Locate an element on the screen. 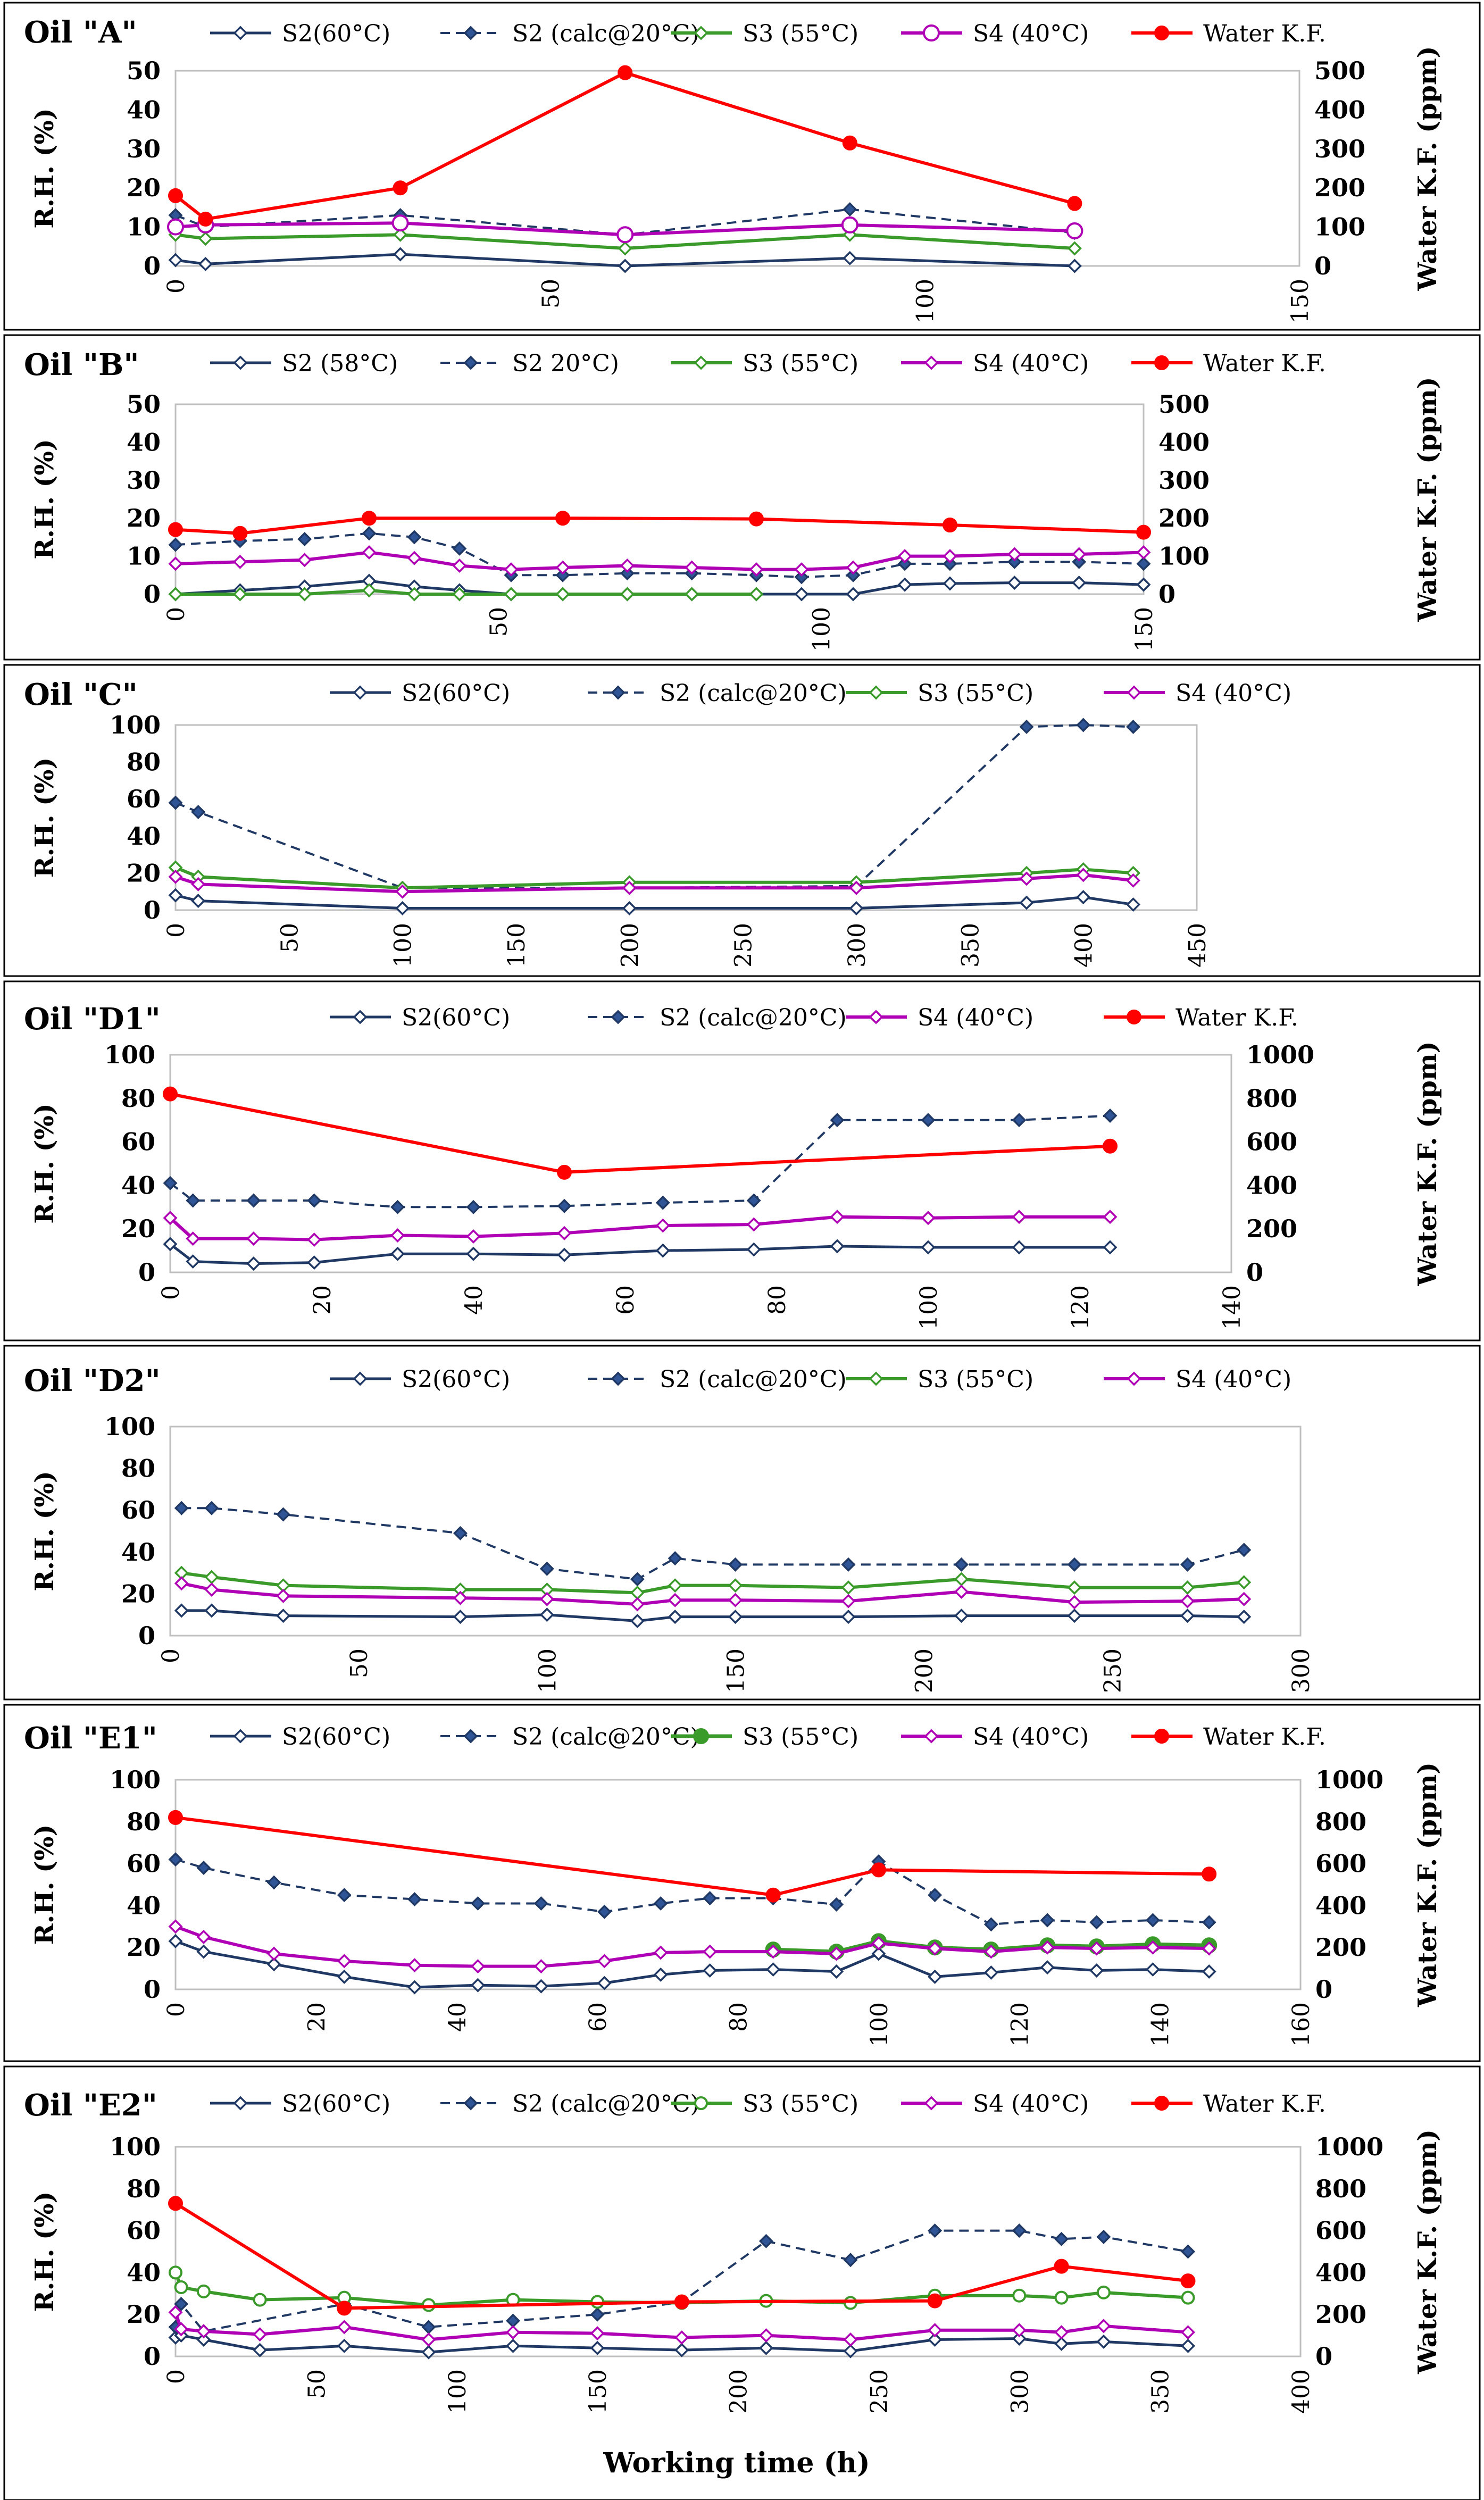 This screenshot has width=1484, height=2500. x-tick-label: 60 is located at coordinates (626, 1300).